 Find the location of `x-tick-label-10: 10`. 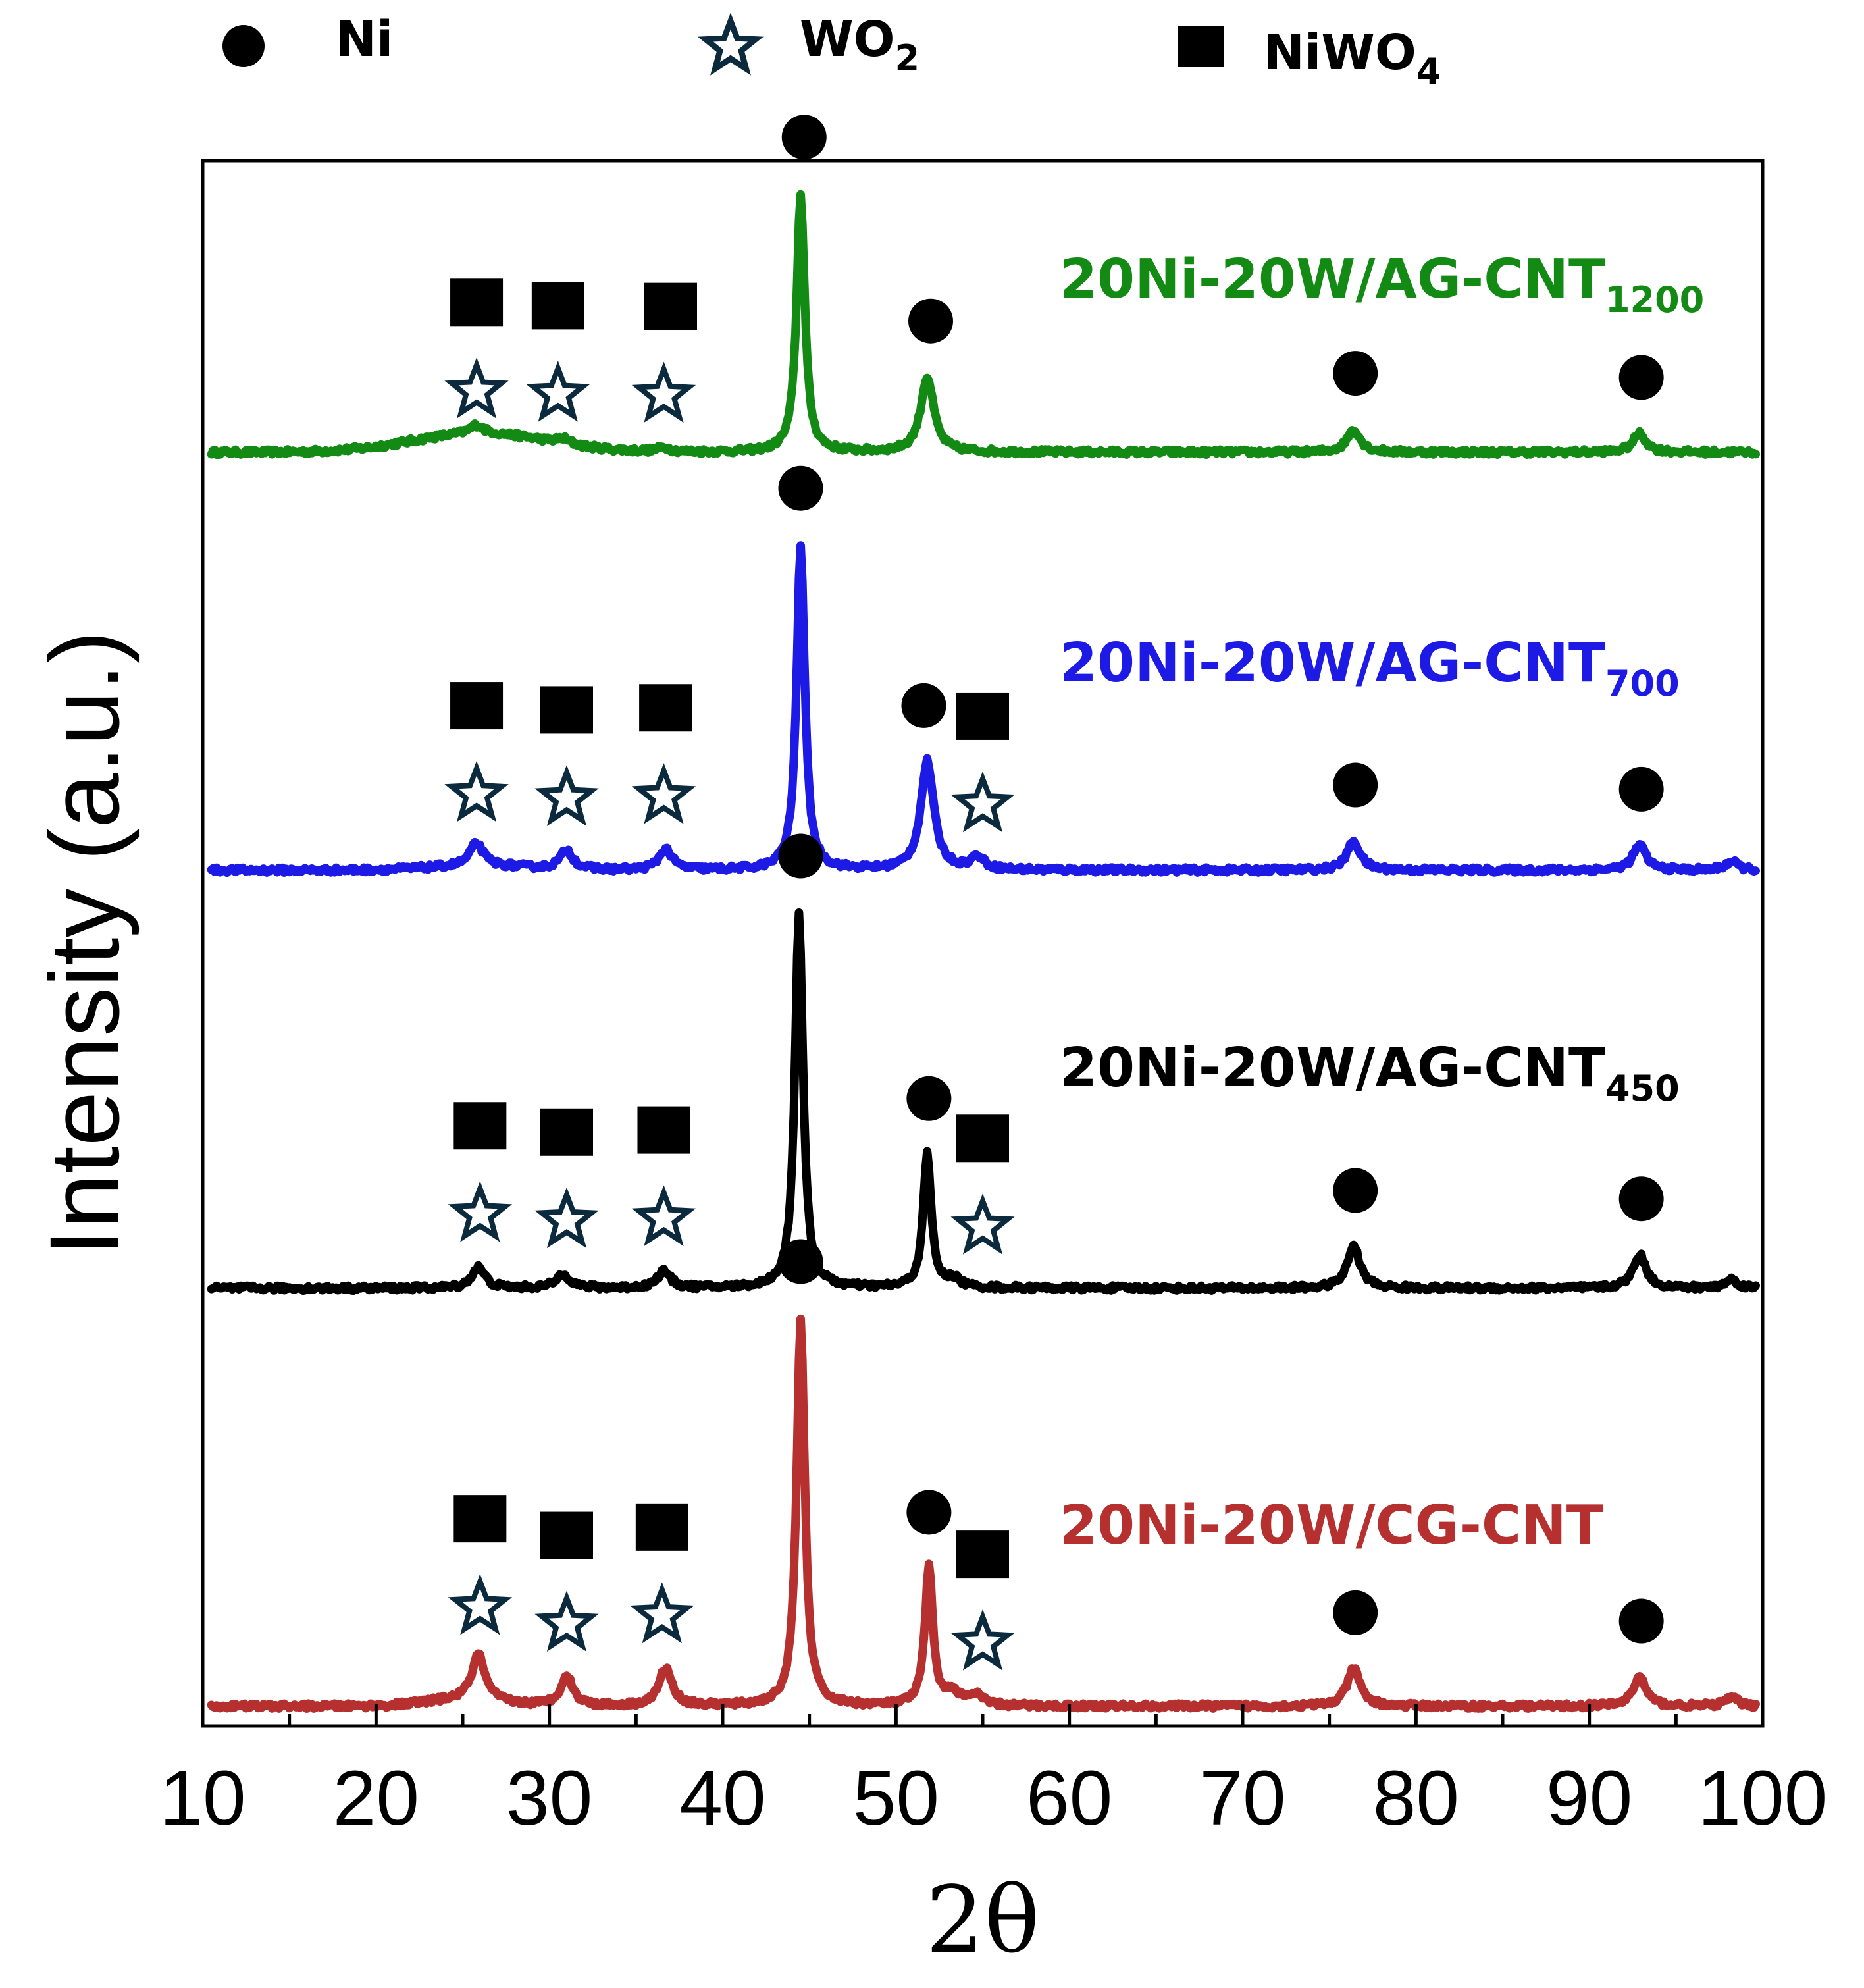

x-tick-label-10: 10 is located at coordinates (202, 1798).